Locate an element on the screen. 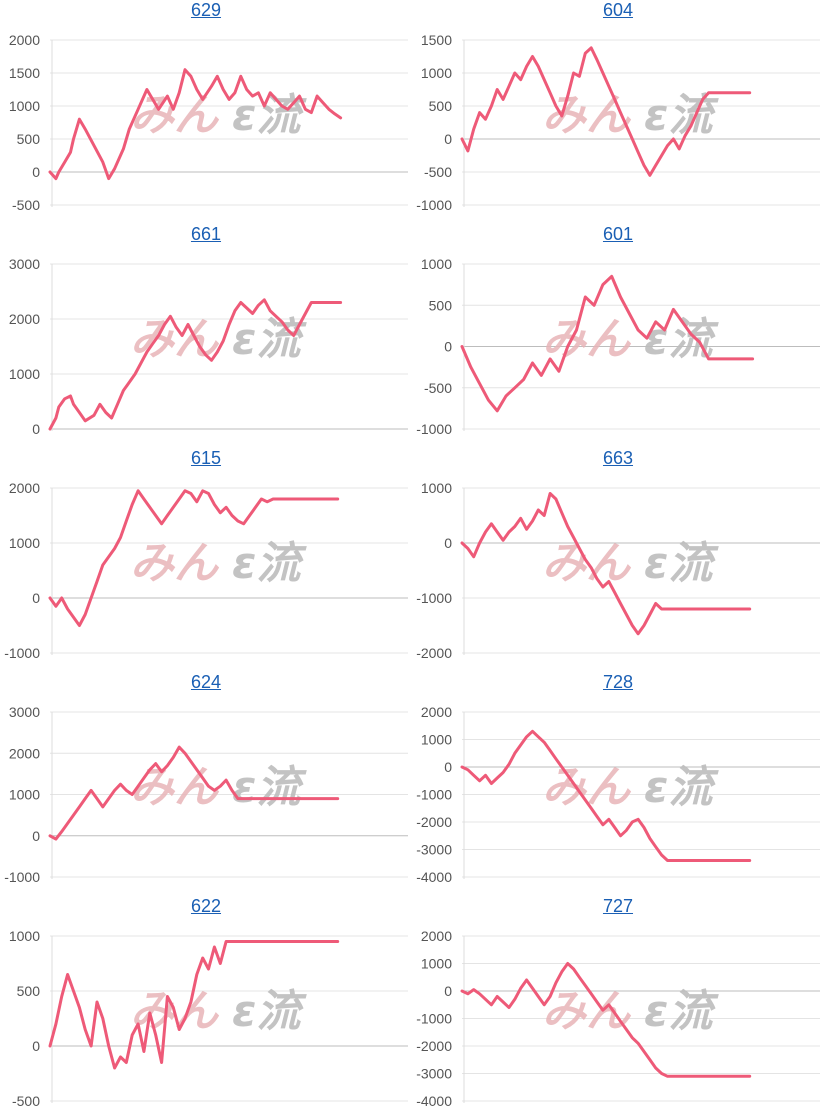 Image resolution: width=824 pixels, height=1120 pixels. chart-title: 604 is located at coordinates (618, 11).